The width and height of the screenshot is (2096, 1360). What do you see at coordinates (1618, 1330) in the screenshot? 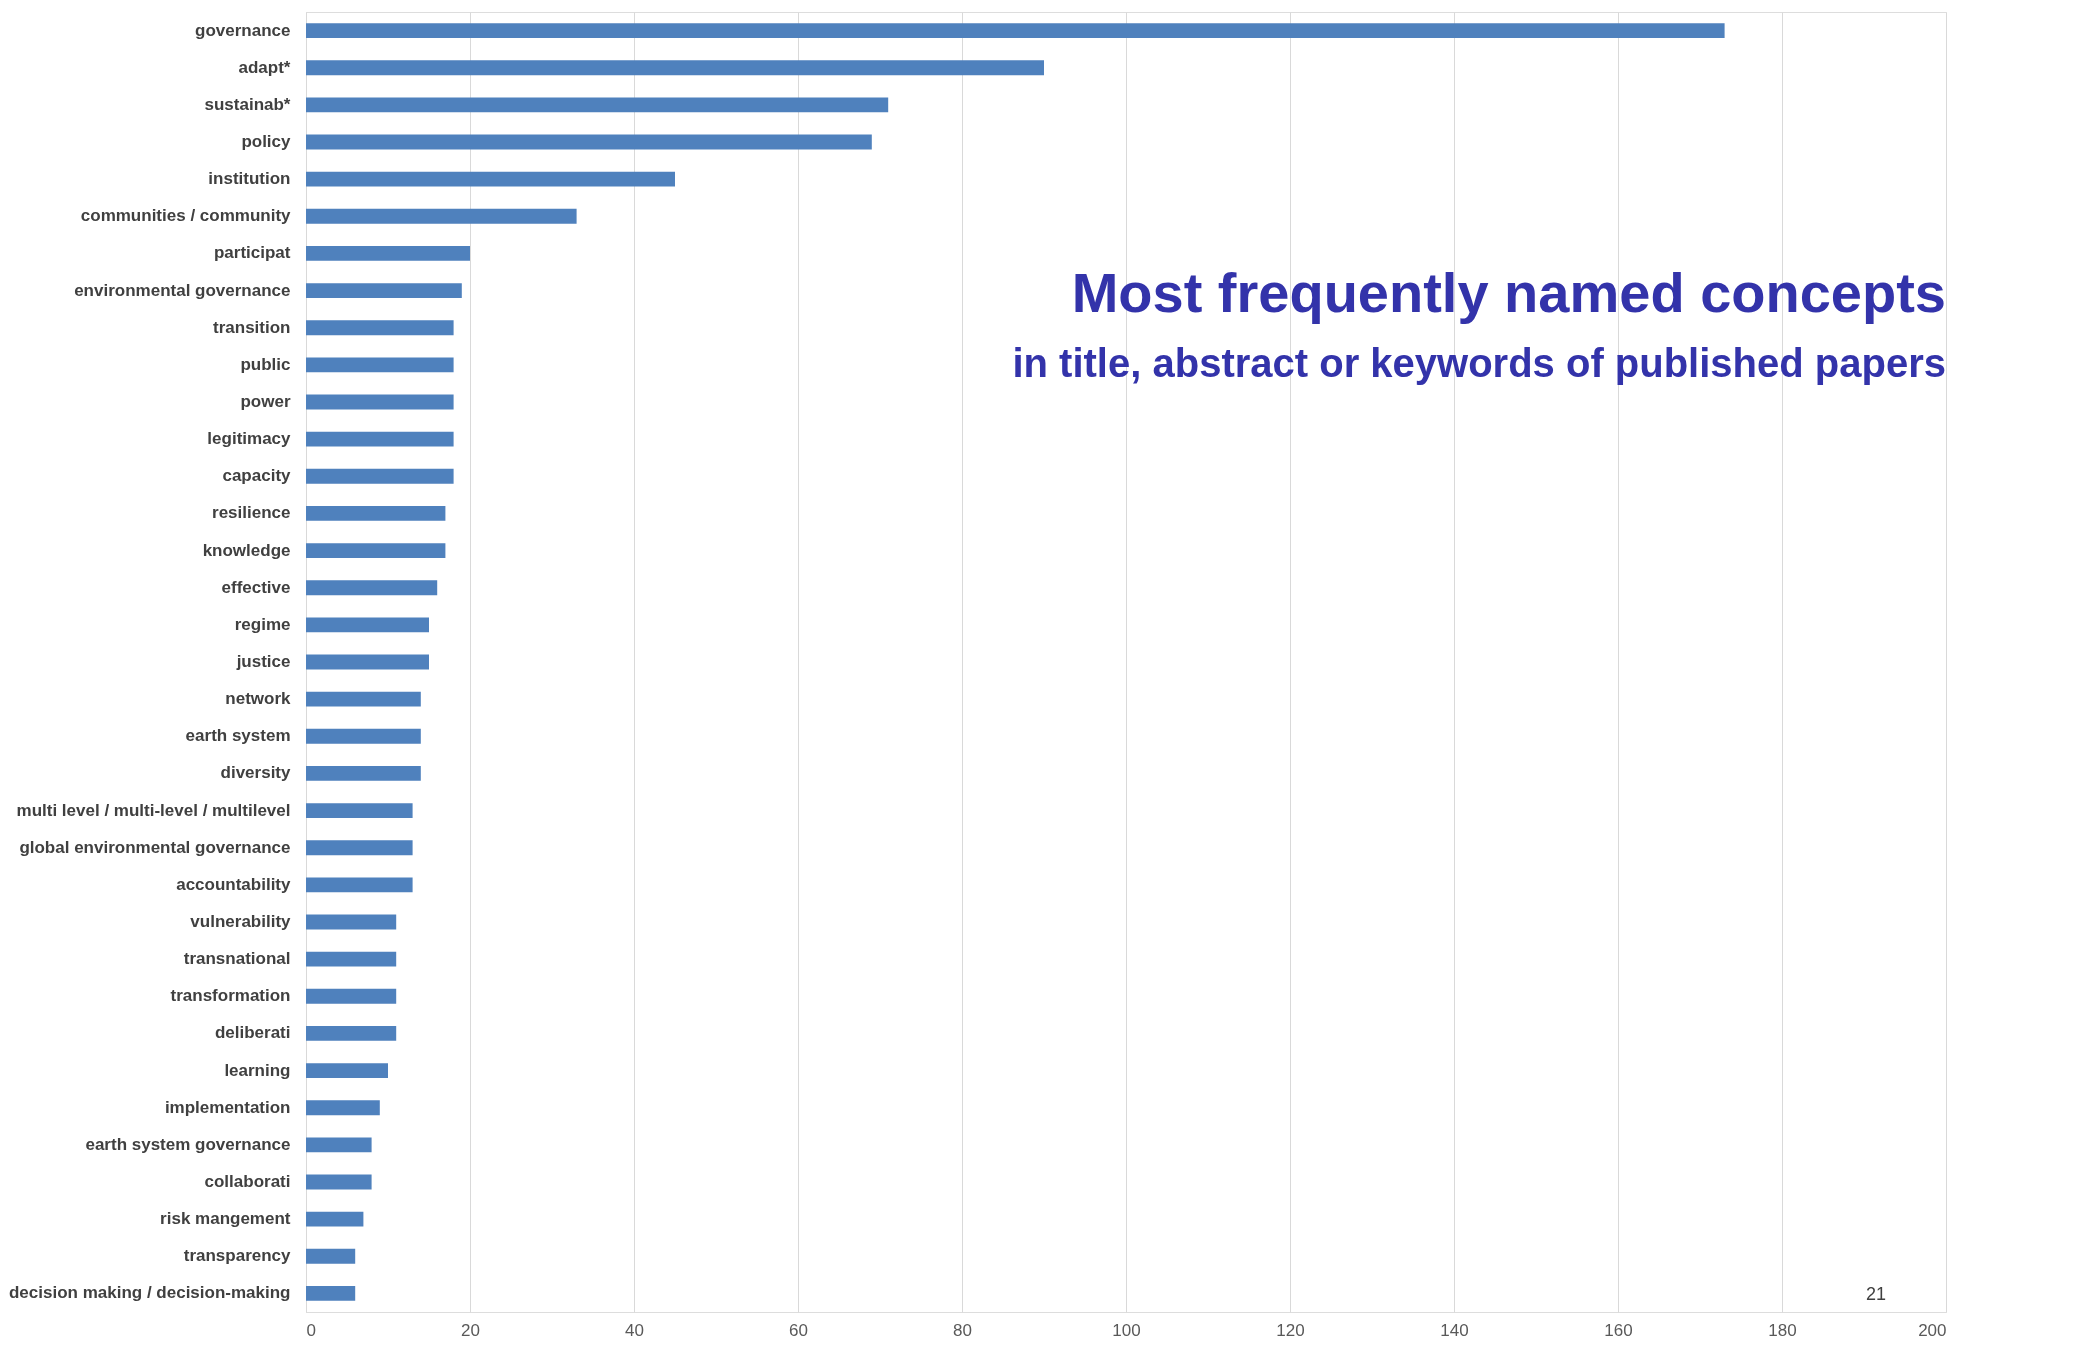
I see `x-tick-label: 160` at bounding box center [1618, 1330].